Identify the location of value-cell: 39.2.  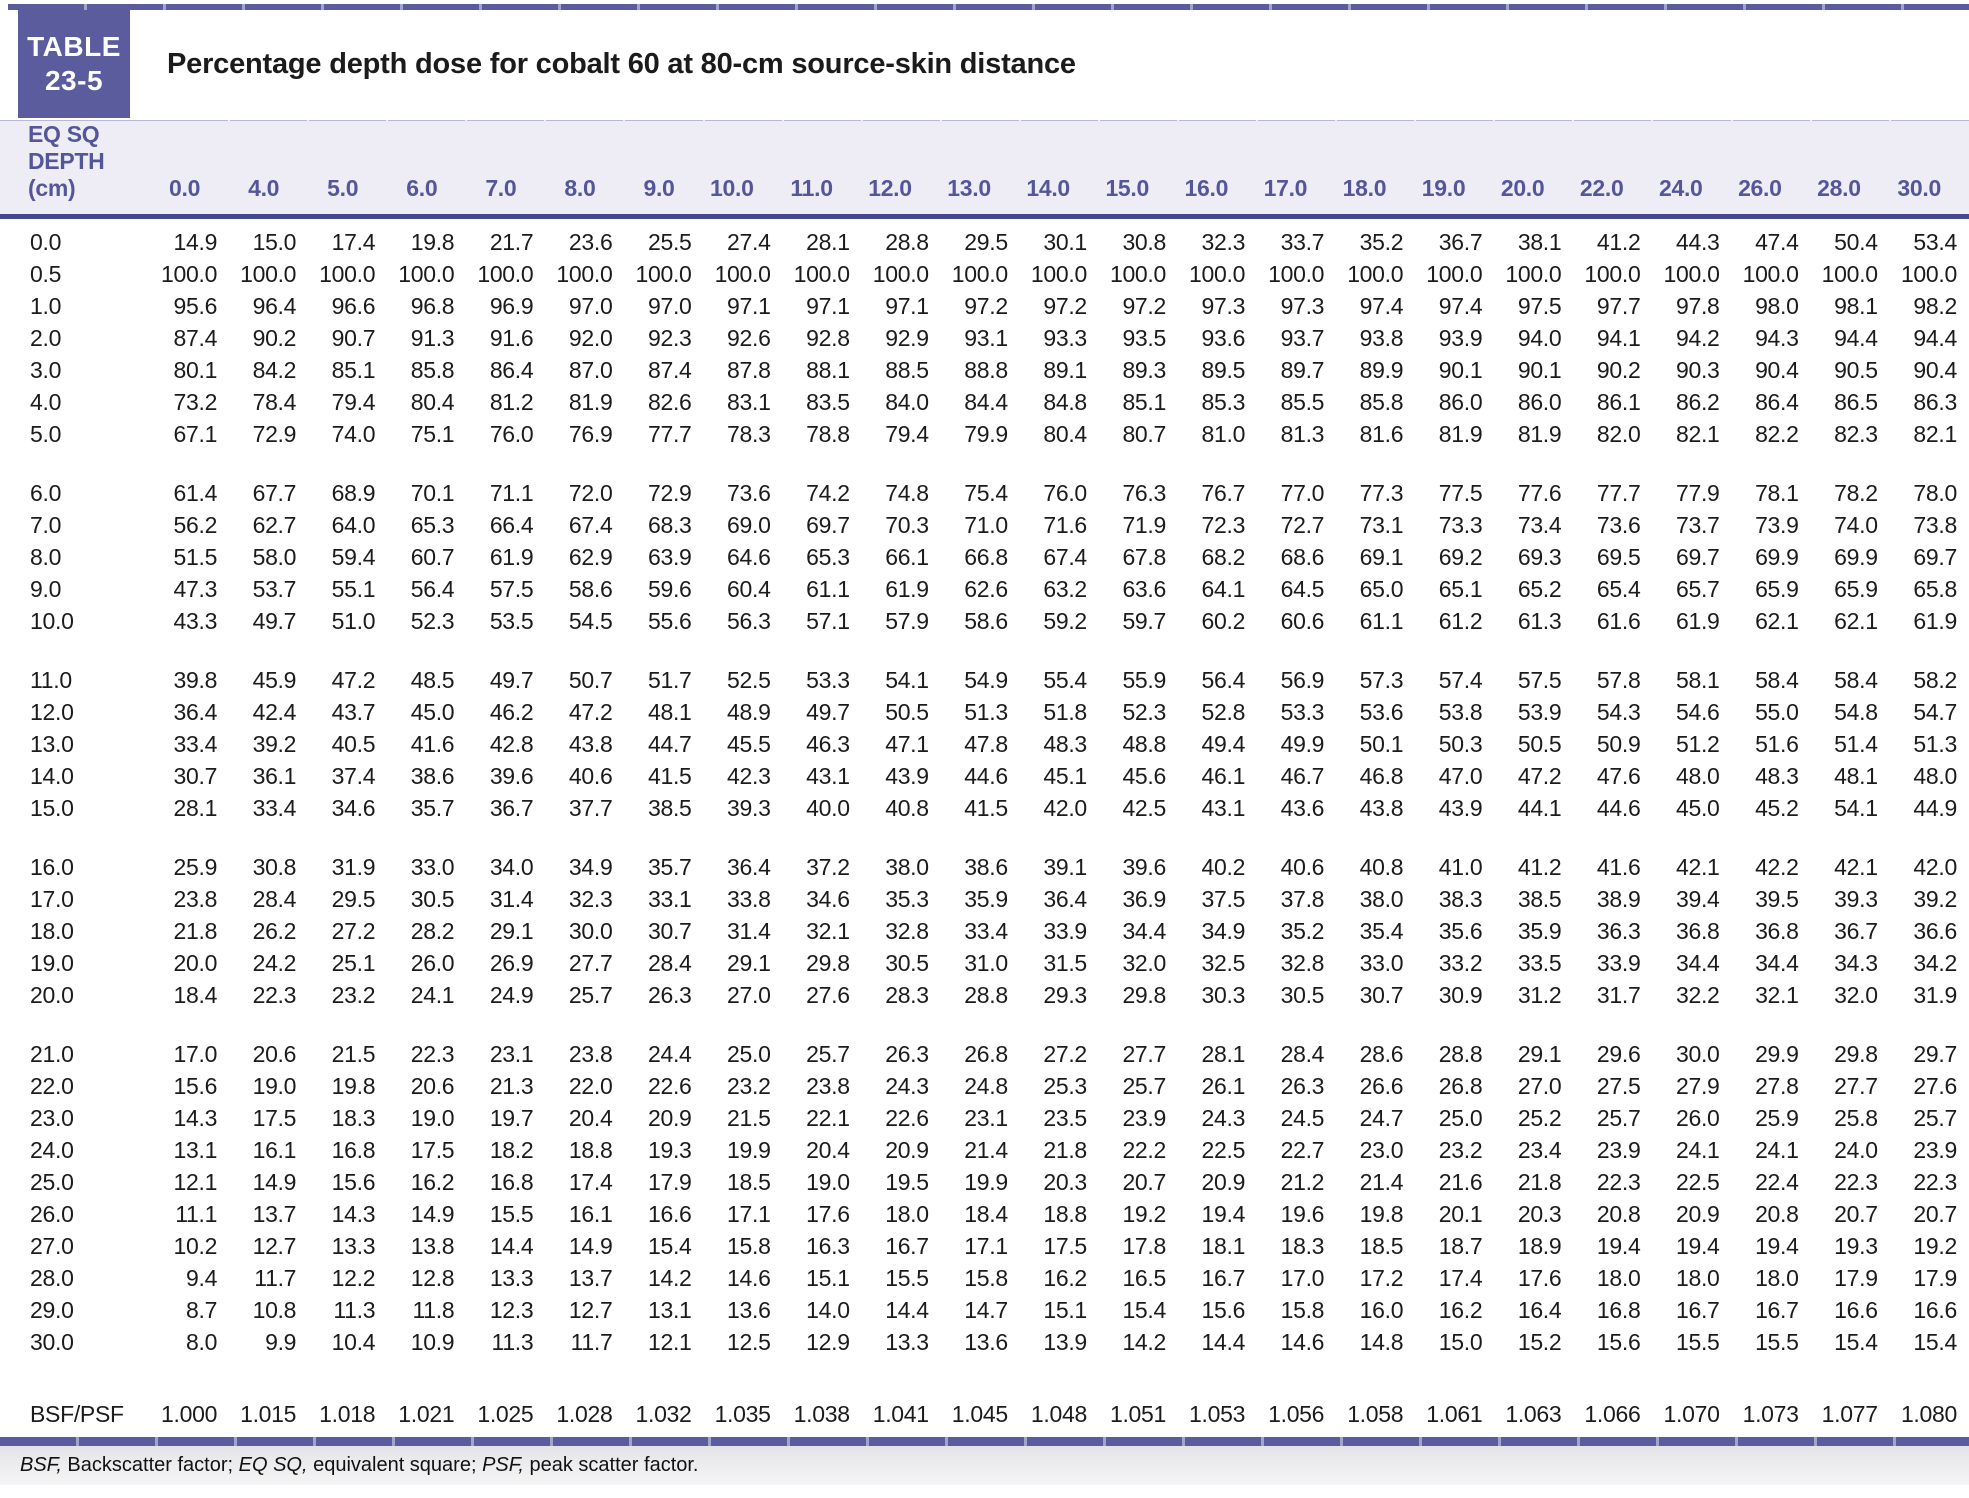
(274, 744).